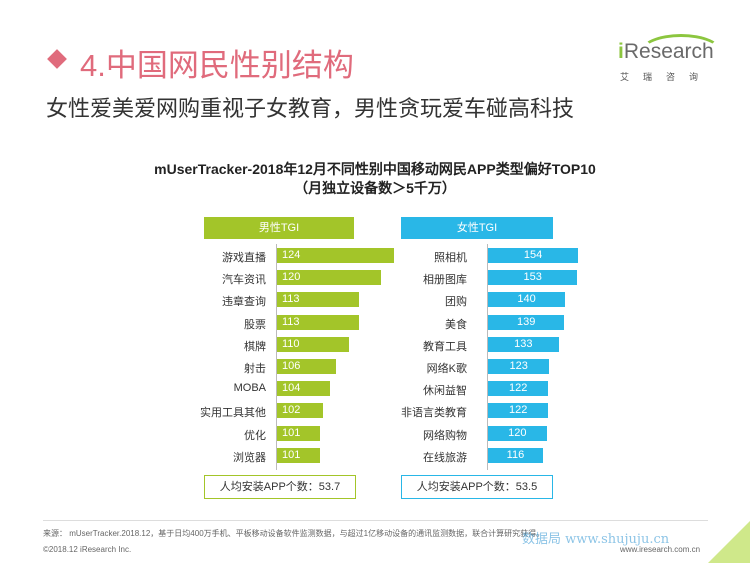  I want to click on female-bar-value: 120, so click(517, 432).